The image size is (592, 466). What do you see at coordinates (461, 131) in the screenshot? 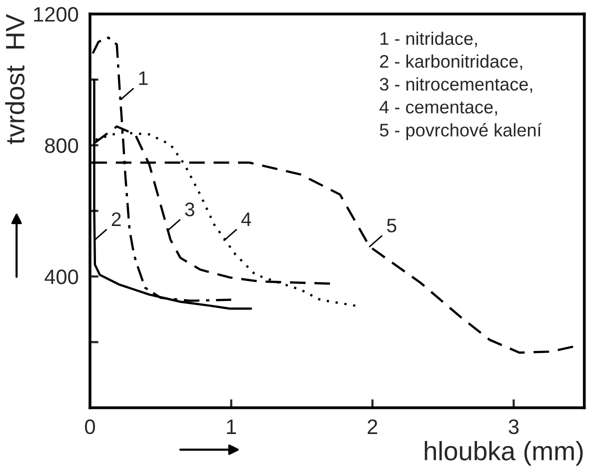
I see `annotation: 5 - povrchové kalení` at bounding box center [461, 131].